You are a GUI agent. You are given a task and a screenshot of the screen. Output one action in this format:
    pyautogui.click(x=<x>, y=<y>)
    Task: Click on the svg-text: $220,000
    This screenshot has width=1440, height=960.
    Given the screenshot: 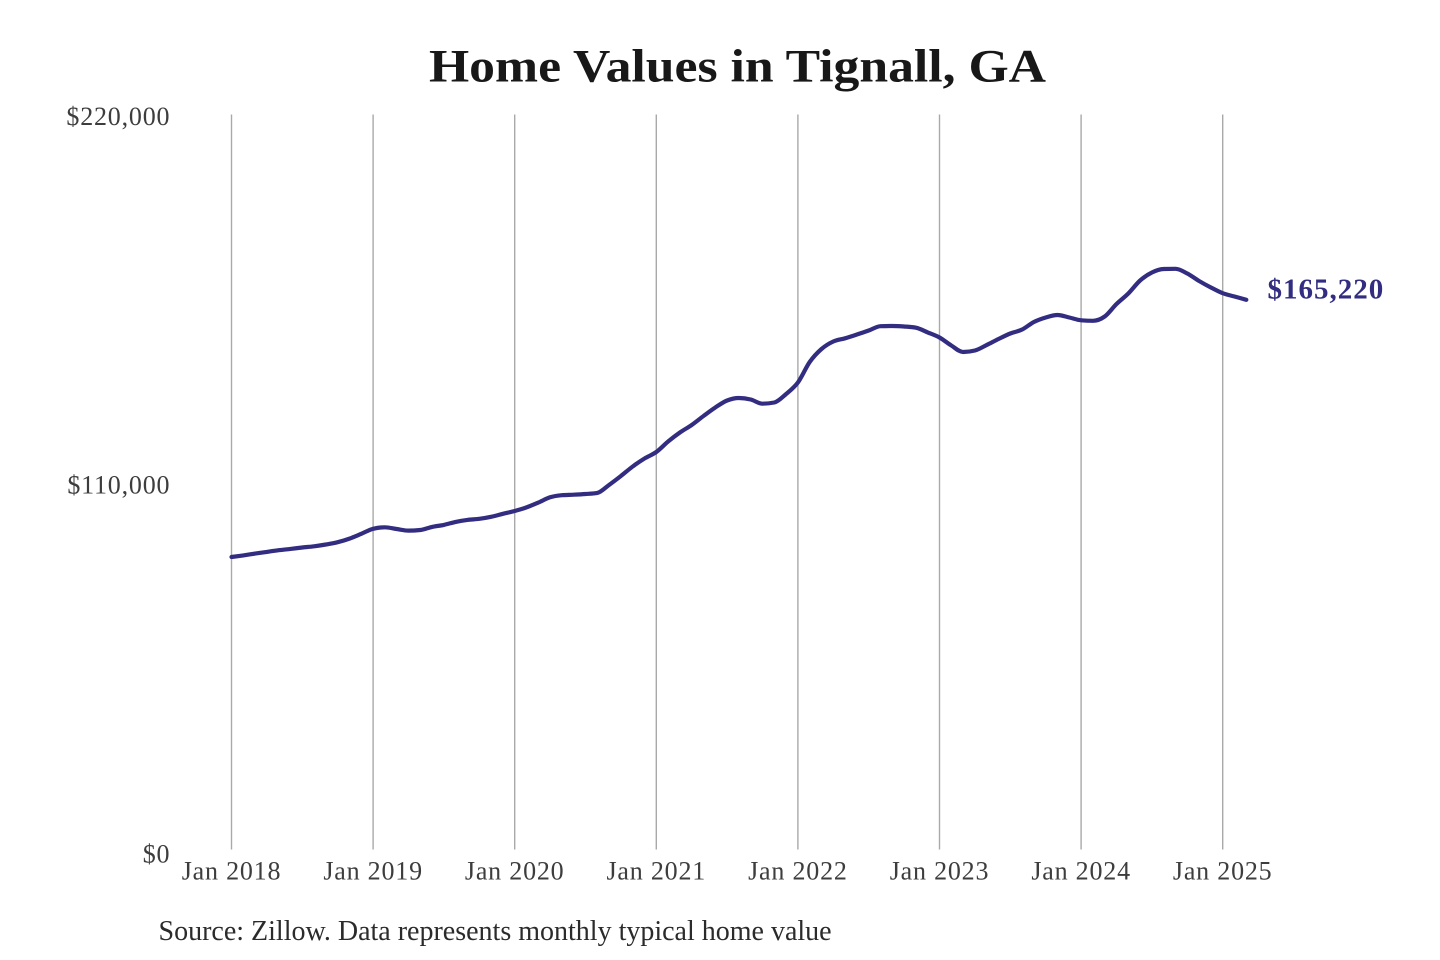 What is the action you would take?
    pyautogui.click(x=118, y=116)
    